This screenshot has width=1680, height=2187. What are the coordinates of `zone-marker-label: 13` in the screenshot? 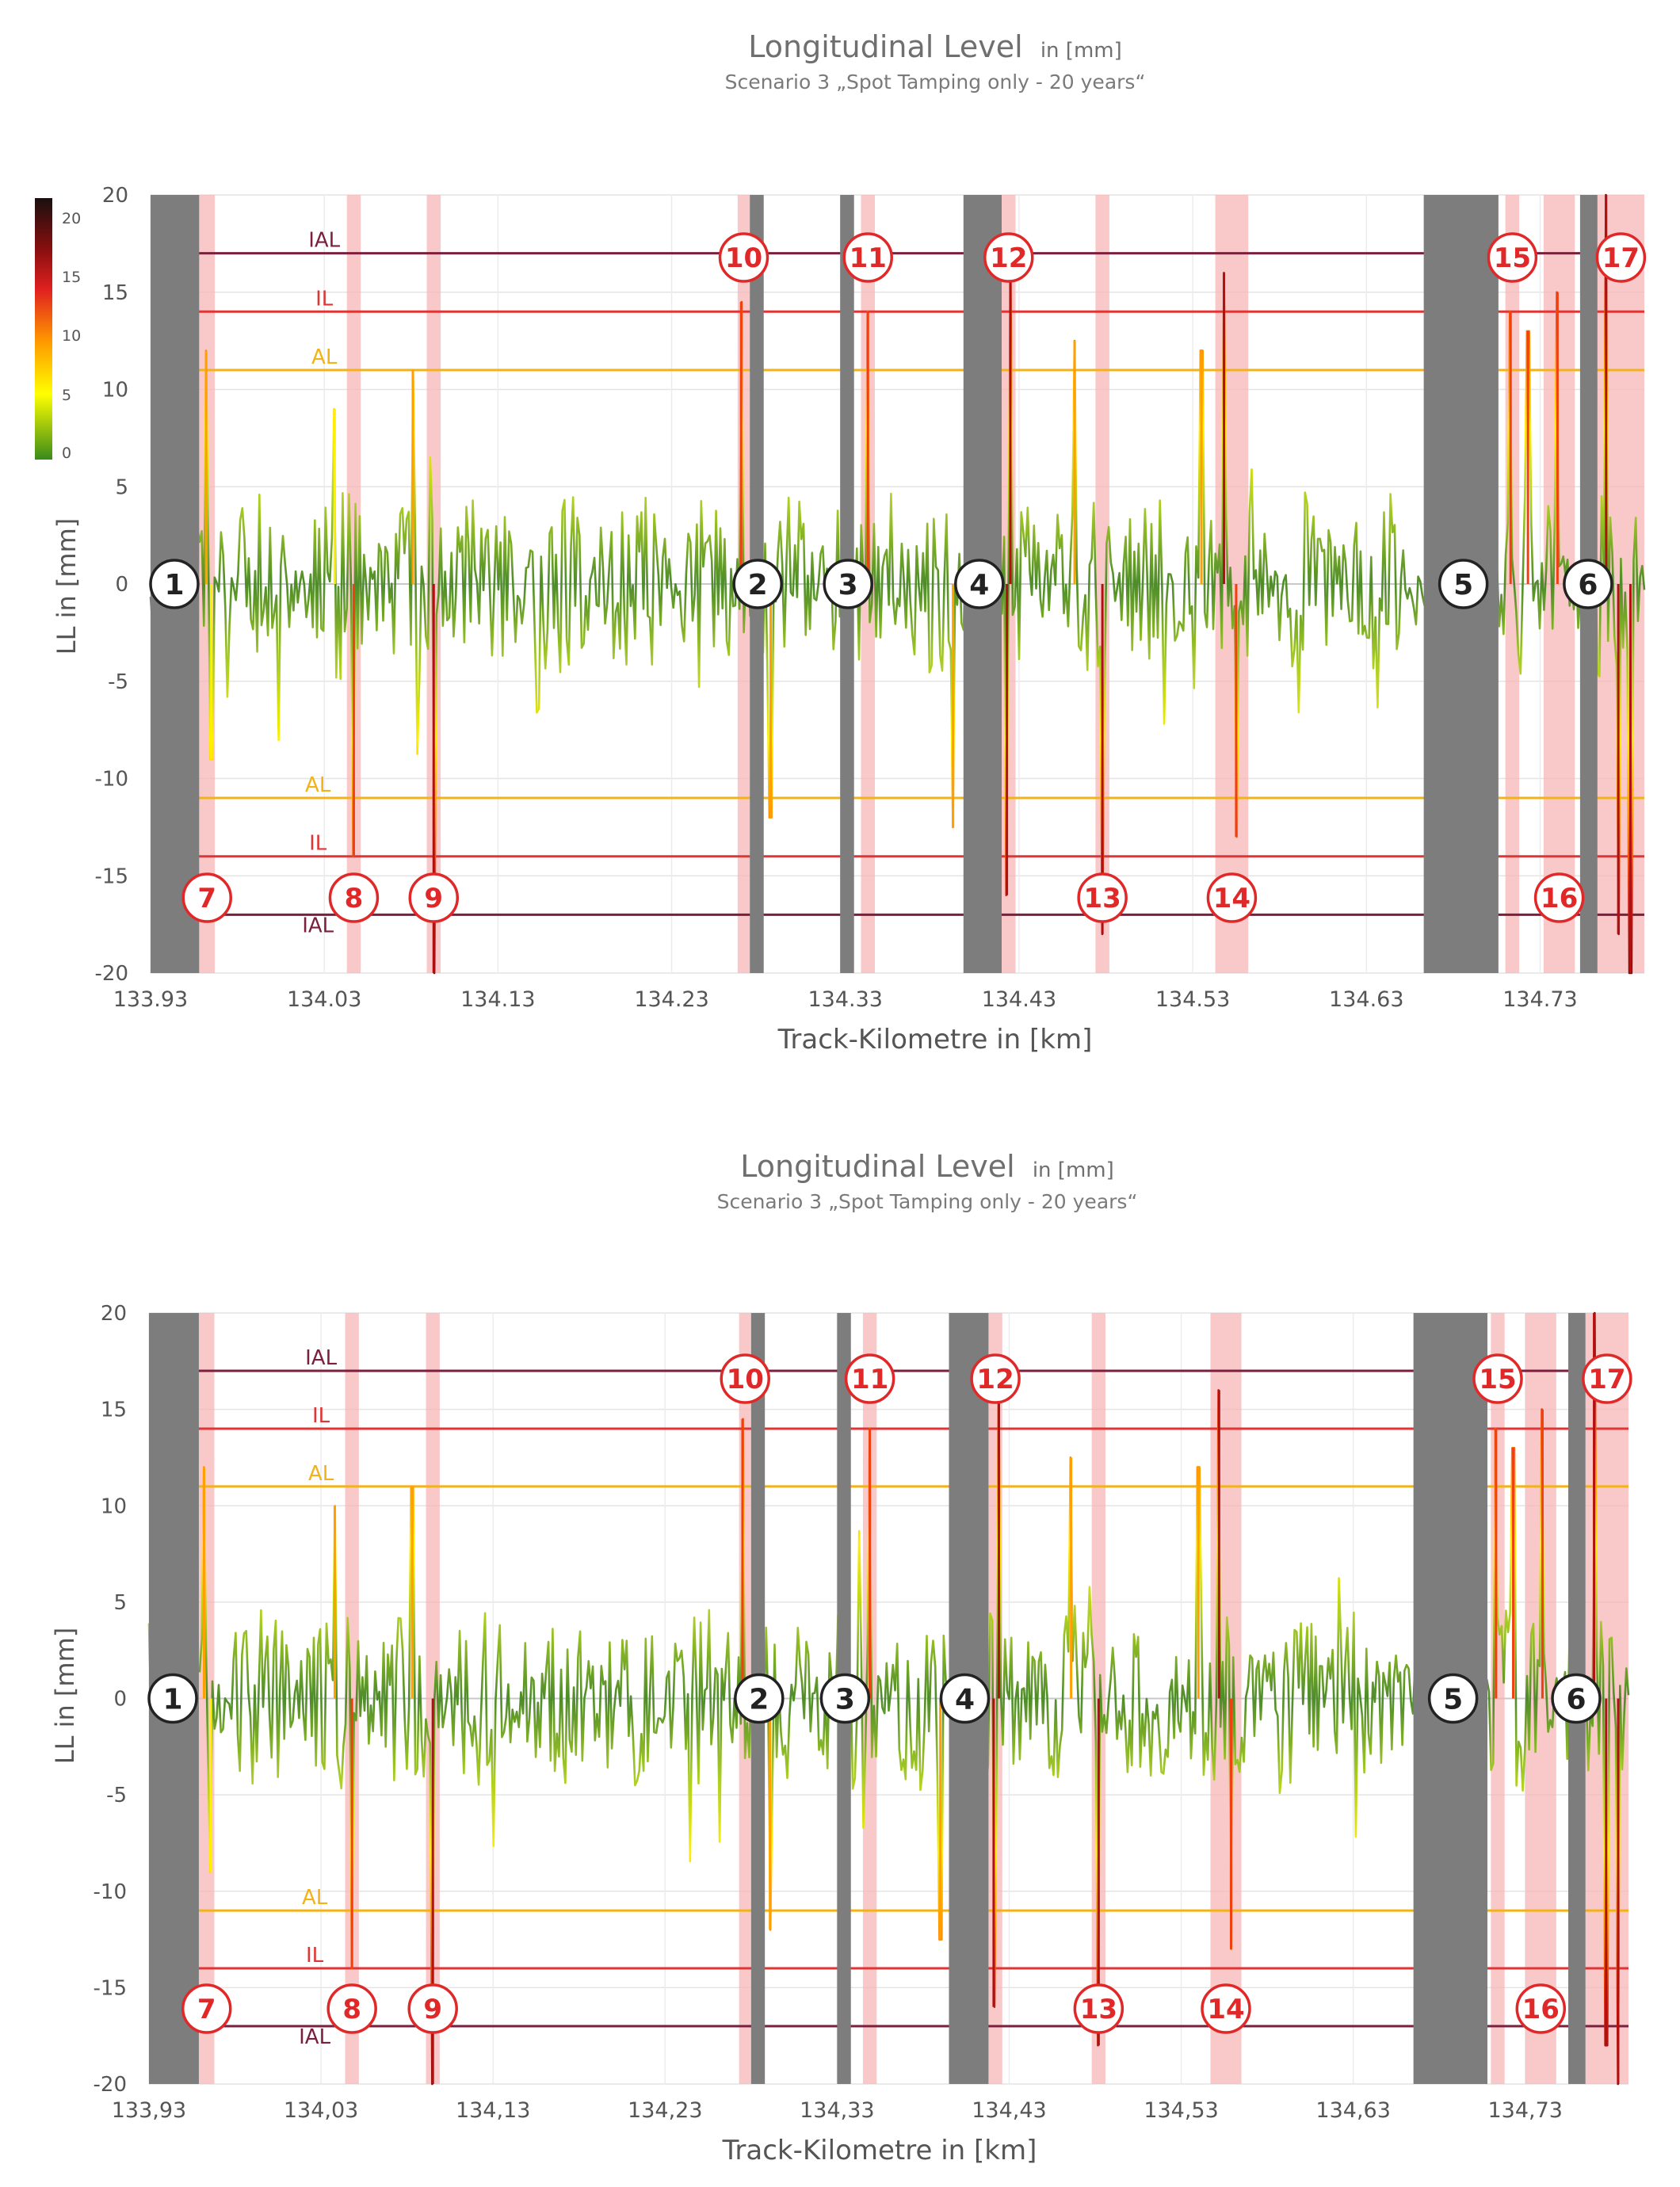 It's located at (1098, 2009).